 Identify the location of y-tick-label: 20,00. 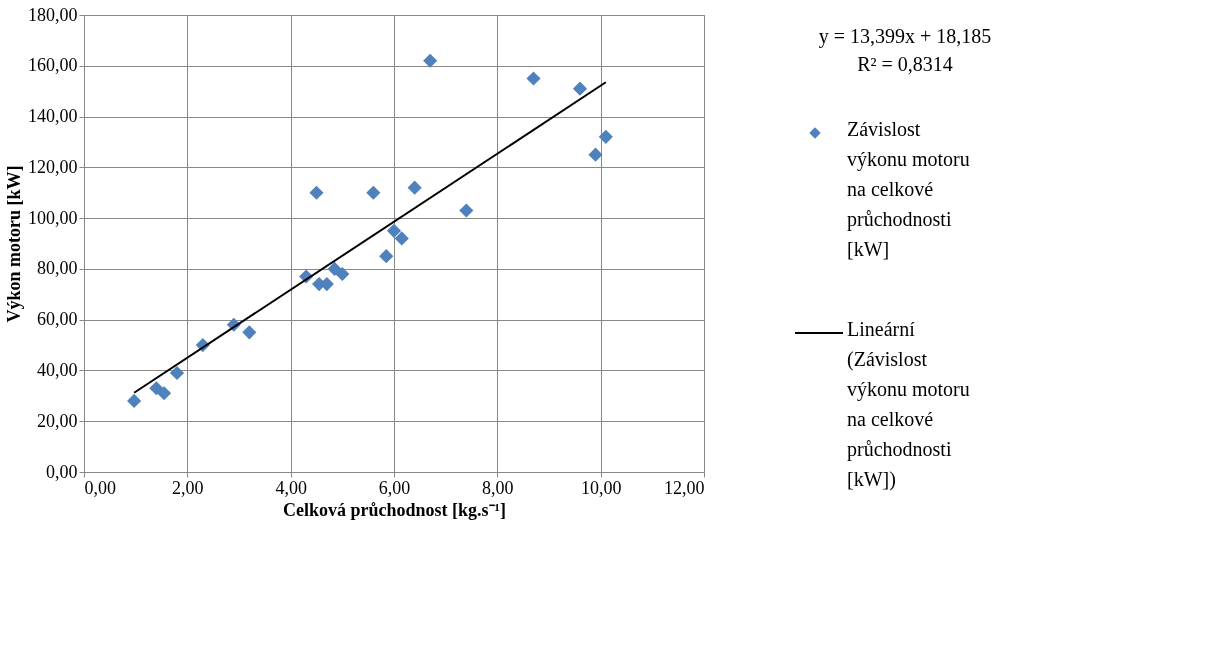
(57, 420).